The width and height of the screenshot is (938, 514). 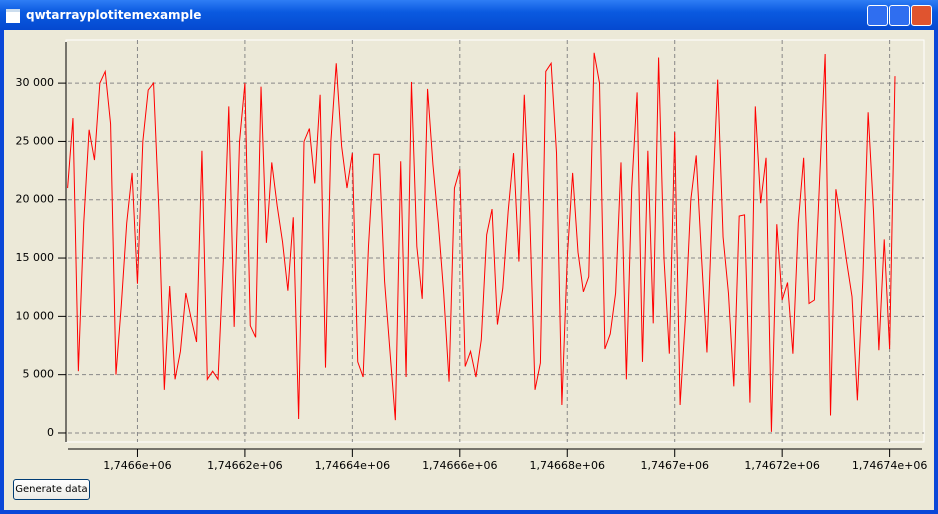 I want to click on x-tick-label: 1,74674e+06, so click(x=889, y=465).